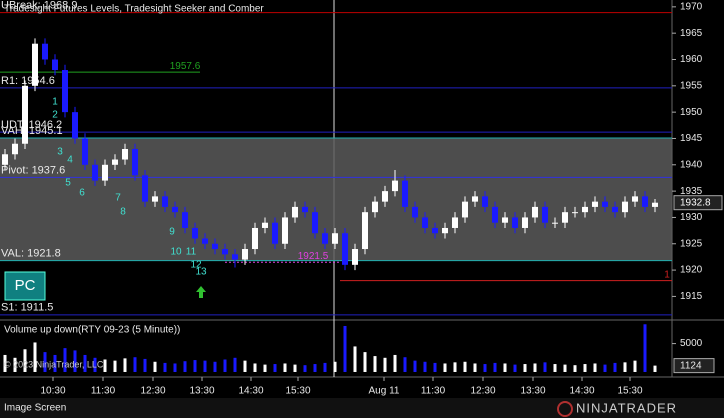 This screenshot has width=724, height=418. I want to click on level-label: VAH: 1945.1, so click(32, 131).